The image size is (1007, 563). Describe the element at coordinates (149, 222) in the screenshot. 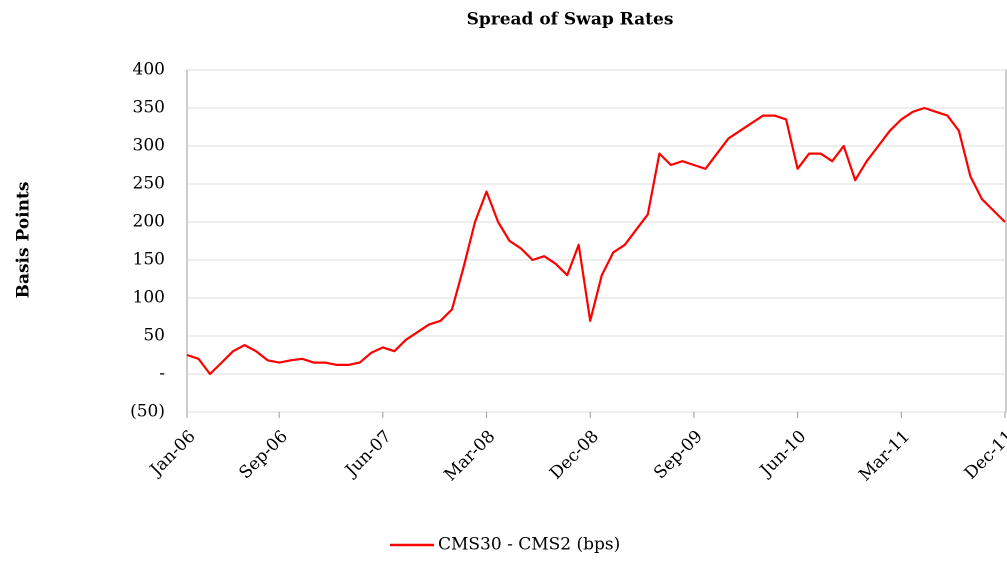

I see `y-tick-label: 200` at that location.